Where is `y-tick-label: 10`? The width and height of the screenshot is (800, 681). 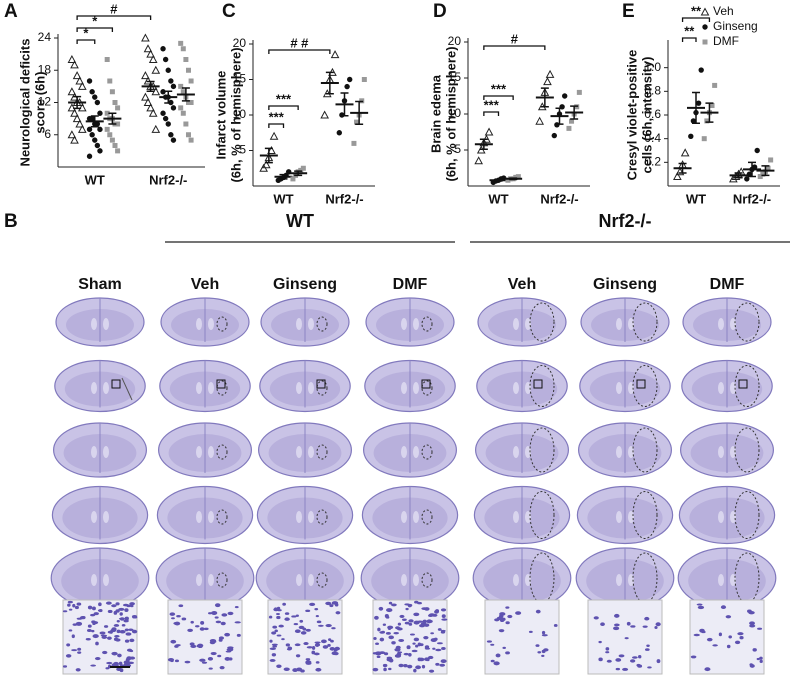
y-tick-label: 10 is located at coordinates (455, 113).